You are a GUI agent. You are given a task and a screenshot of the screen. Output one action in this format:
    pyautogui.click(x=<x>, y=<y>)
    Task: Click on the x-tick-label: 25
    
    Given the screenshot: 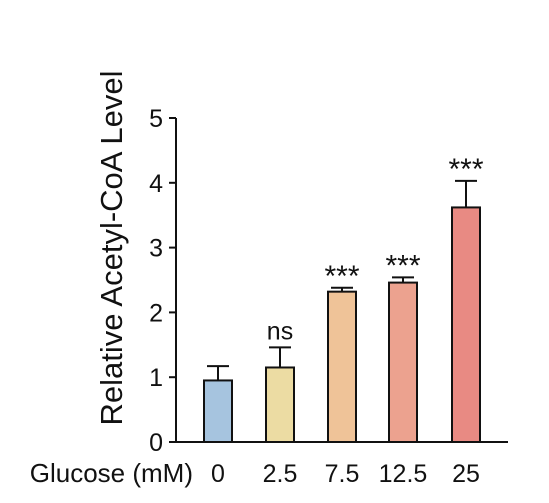 What is the action you would take?
    pyautogui.click(x=466, y=474)
    